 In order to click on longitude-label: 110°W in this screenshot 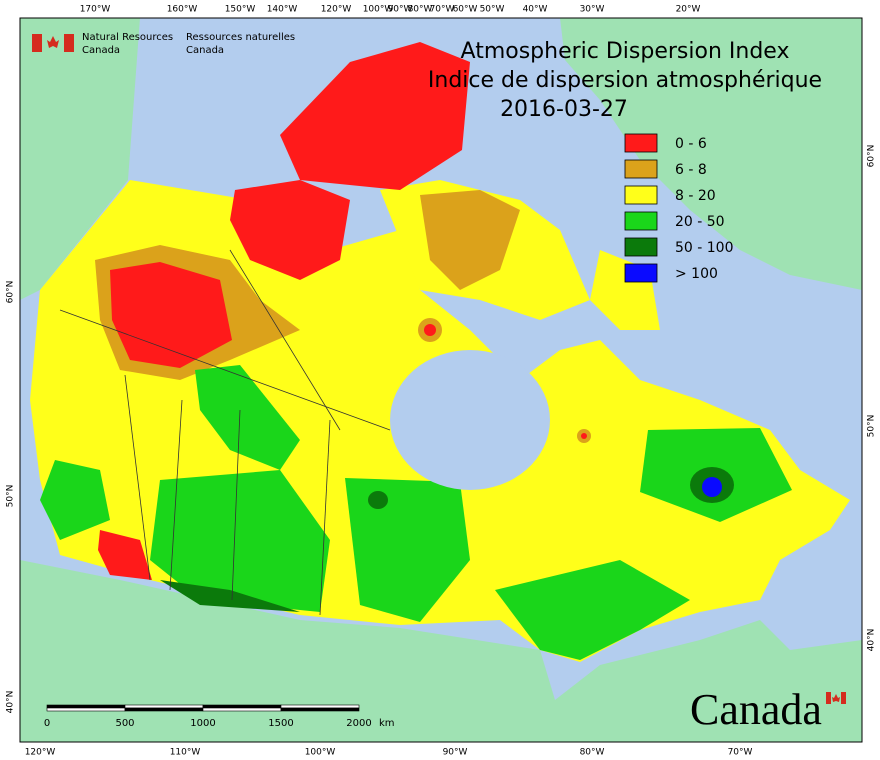, I will do `click(185, 753)`.